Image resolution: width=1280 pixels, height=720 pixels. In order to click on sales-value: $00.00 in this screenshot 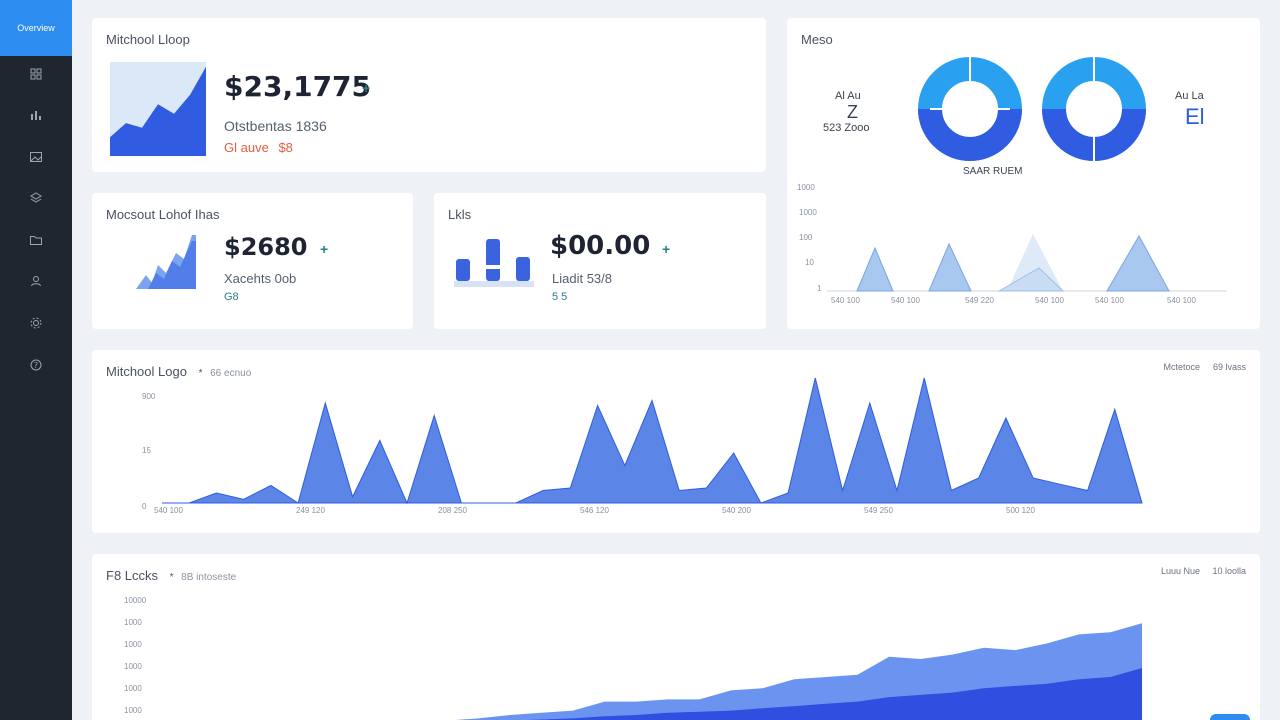, I will do `click(600, 246)`.